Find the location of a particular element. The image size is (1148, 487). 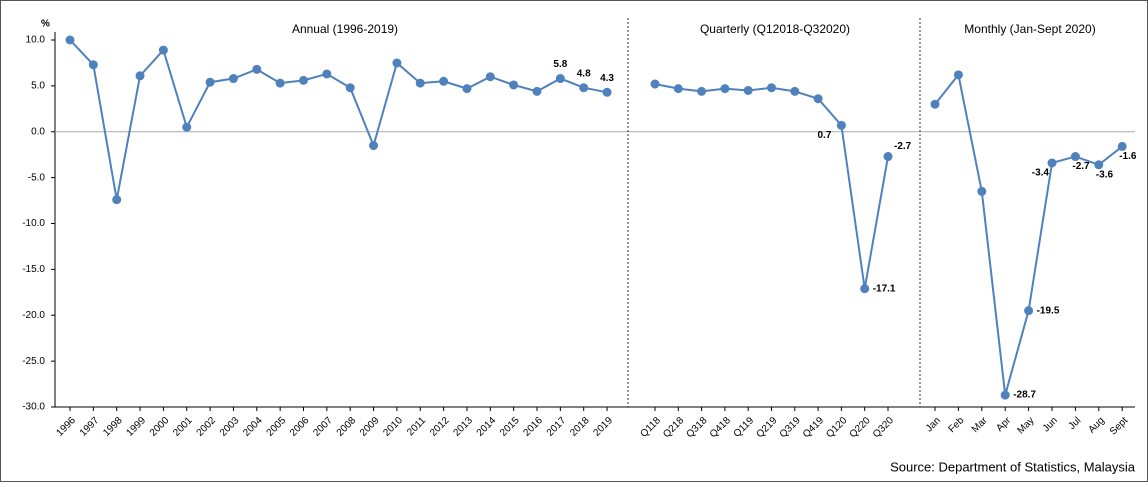

x-tick-label: 2002 is located at coordinates (207, 427).